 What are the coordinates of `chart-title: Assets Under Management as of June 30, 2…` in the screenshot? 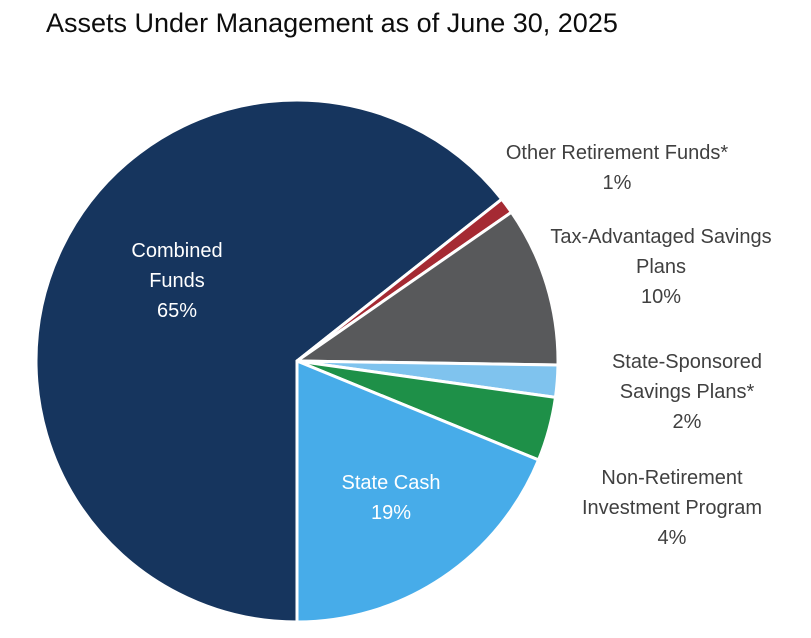 It's located at (332, 23).